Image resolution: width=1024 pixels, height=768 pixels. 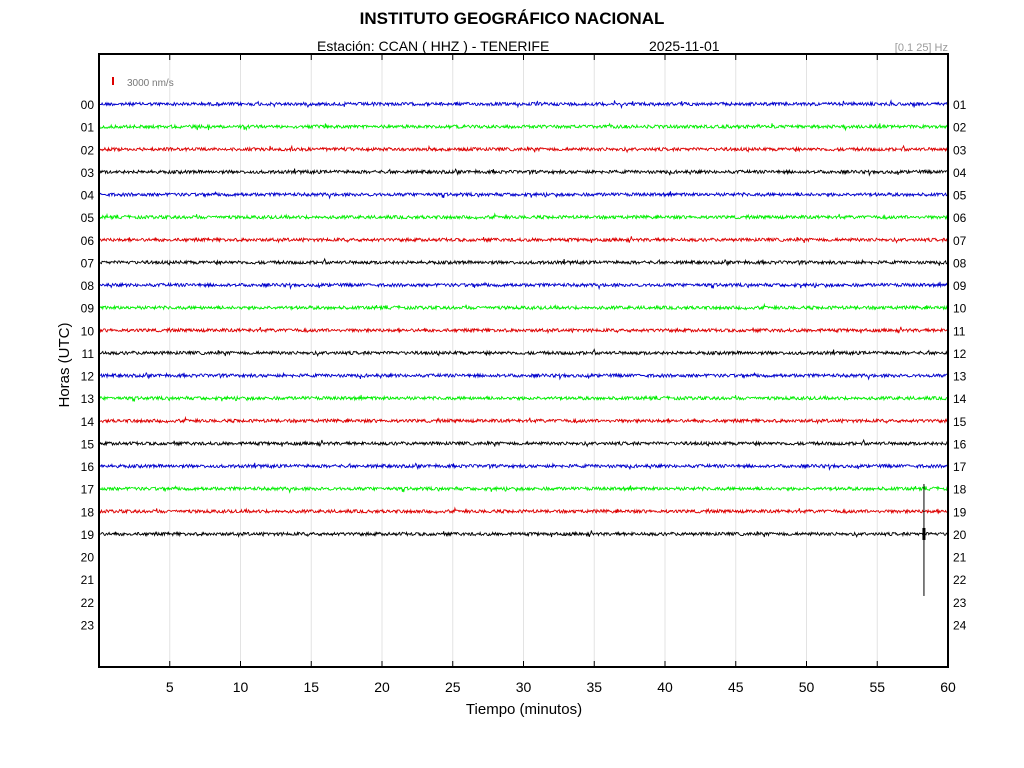 I want to click on x-tick-label: 50, so click(x=807, y=687).